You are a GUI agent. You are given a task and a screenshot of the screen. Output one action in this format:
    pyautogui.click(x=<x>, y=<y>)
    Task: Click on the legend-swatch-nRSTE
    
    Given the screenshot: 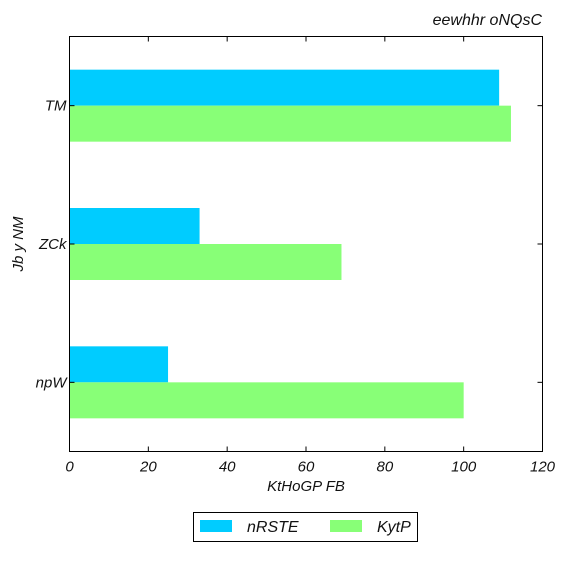 What is the action you would take?
    pyautogui.click(x=216, y=526)
    